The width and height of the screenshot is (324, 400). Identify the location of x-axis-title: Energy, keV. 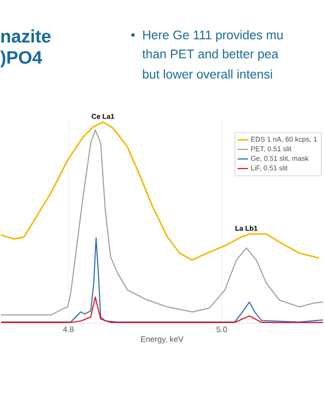
(162, 340).